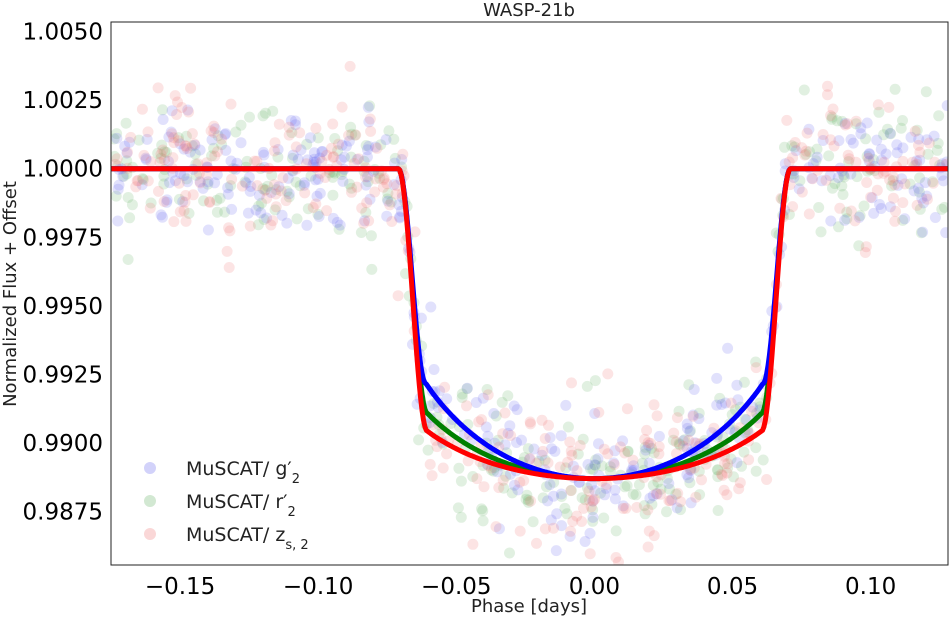  What do you see at coordinates (63, 101) in the screenshot?
I see `y-tick-label: 1.0025` at bounding box center [63, 101].